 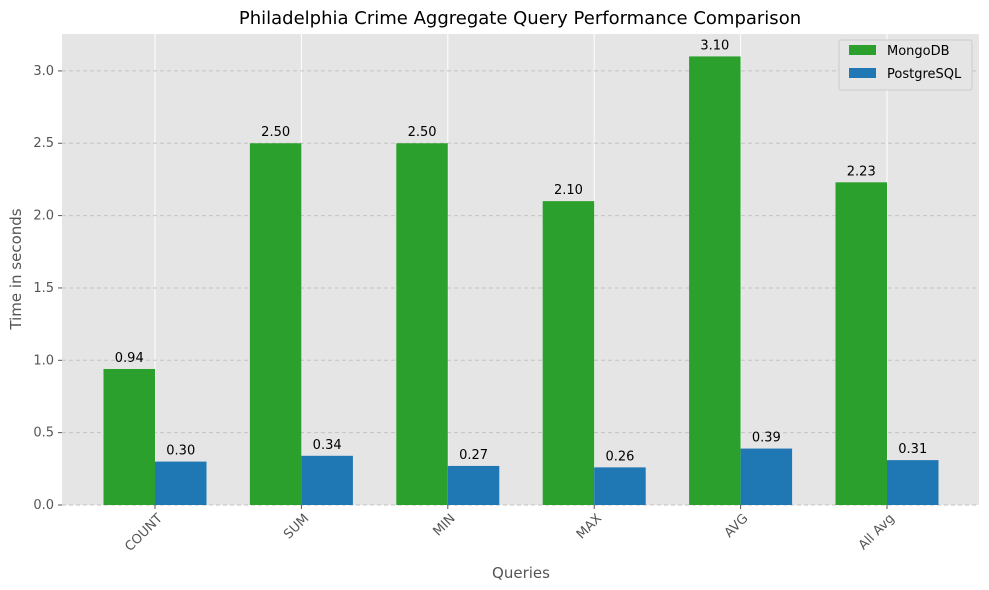 What do you see at coordinates (861, 171) in the screenshot?
I see `data-label-mongodb: 2.23` at bounding box center [861, 171].